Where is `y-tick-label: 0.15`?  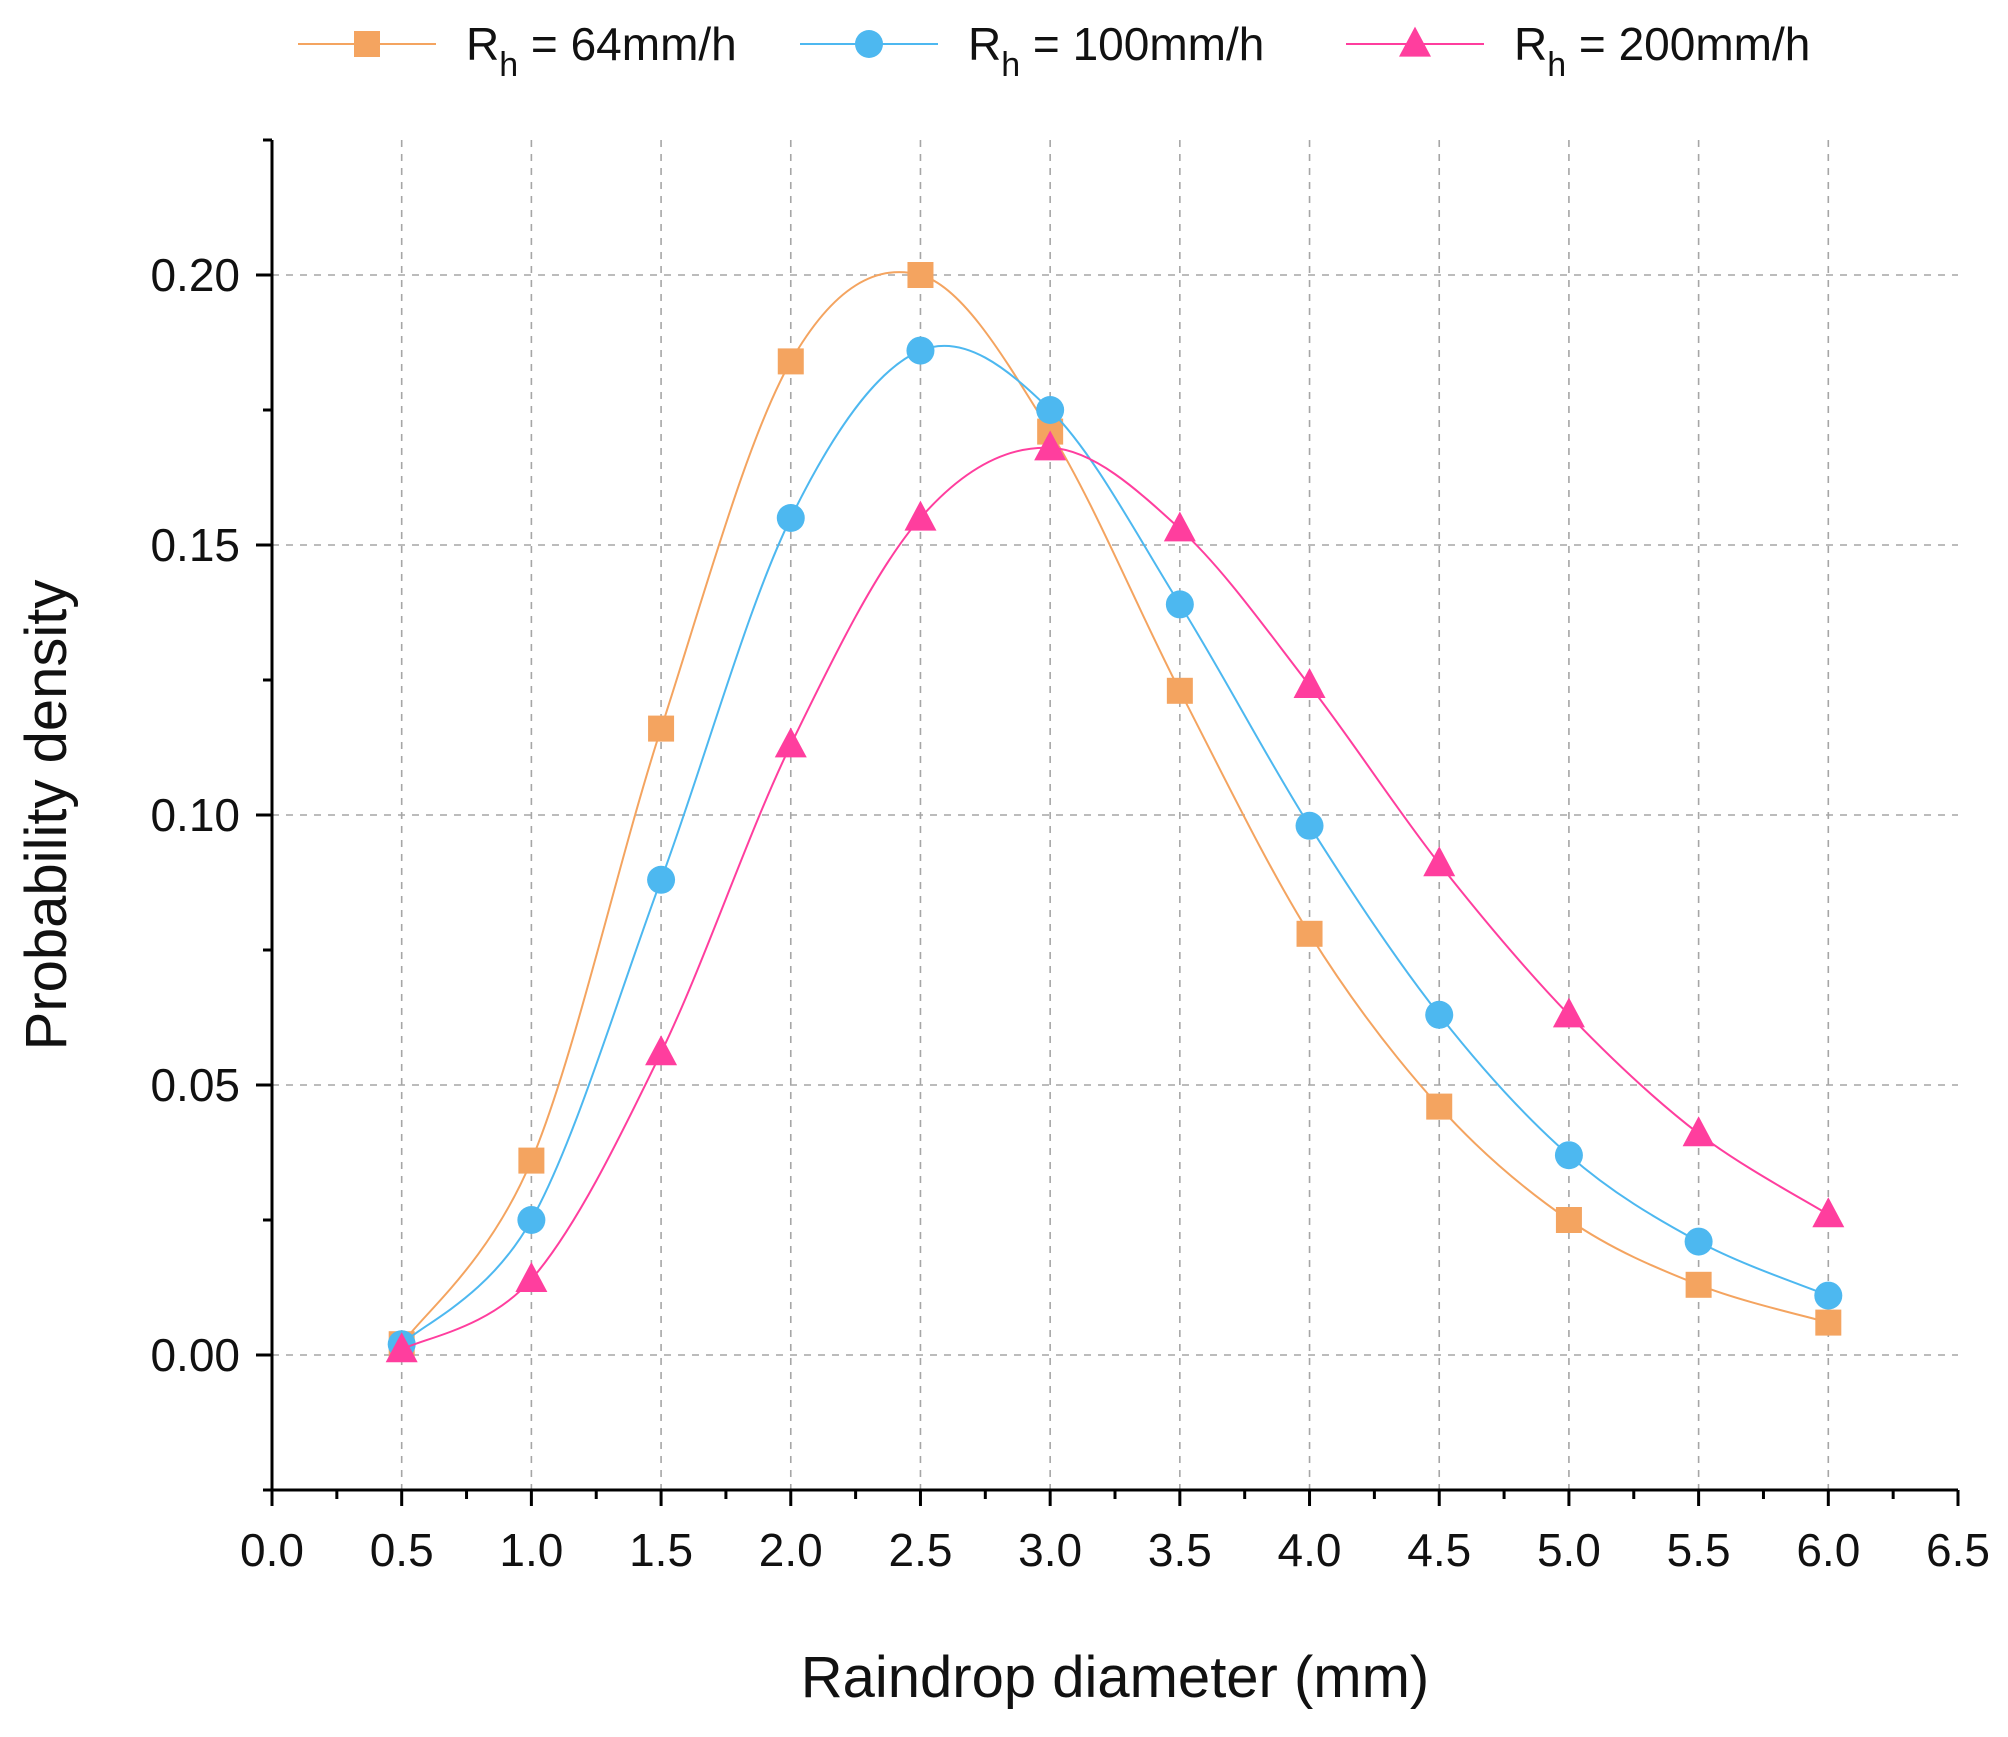 y-tick-label: 0.15 is located at coordinates (195, 545).